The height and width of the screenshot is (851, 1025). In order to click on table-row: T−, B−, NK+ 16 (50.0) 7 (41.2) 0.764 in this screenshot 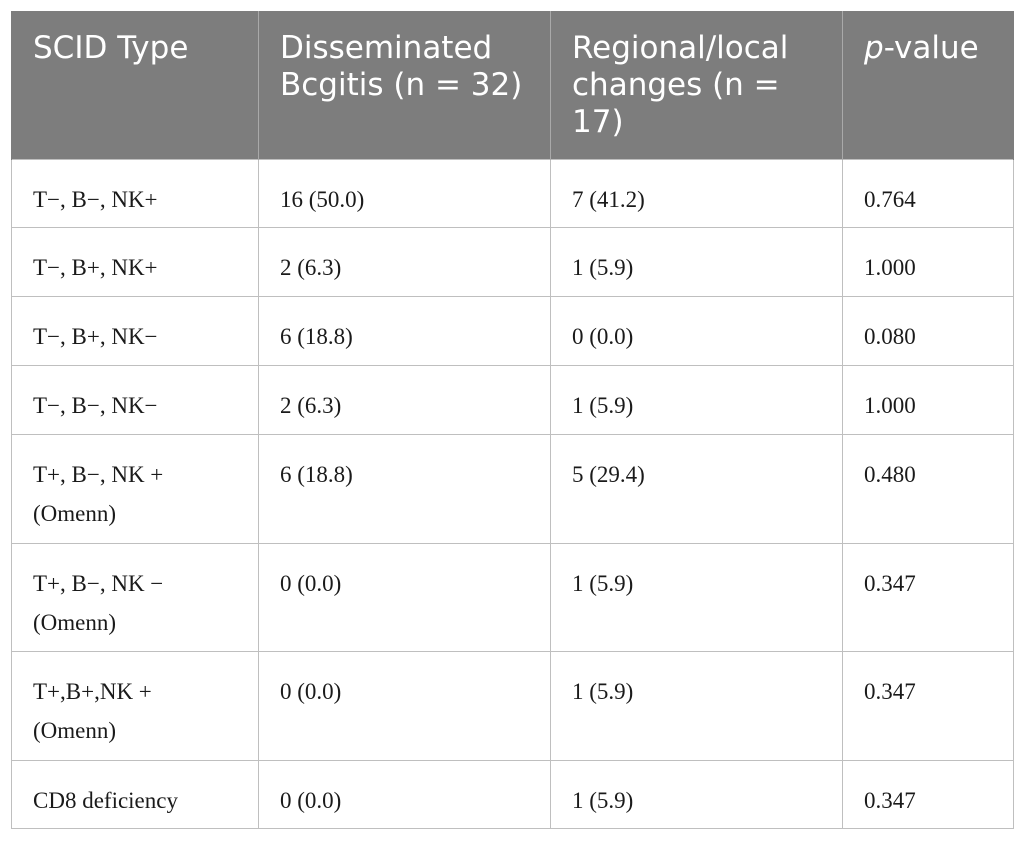, I will do `click(512, 193)`.